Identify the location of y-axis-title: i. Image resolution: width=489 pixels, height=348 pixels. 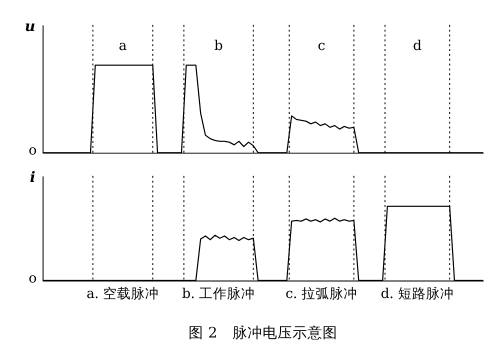
(33, 177).